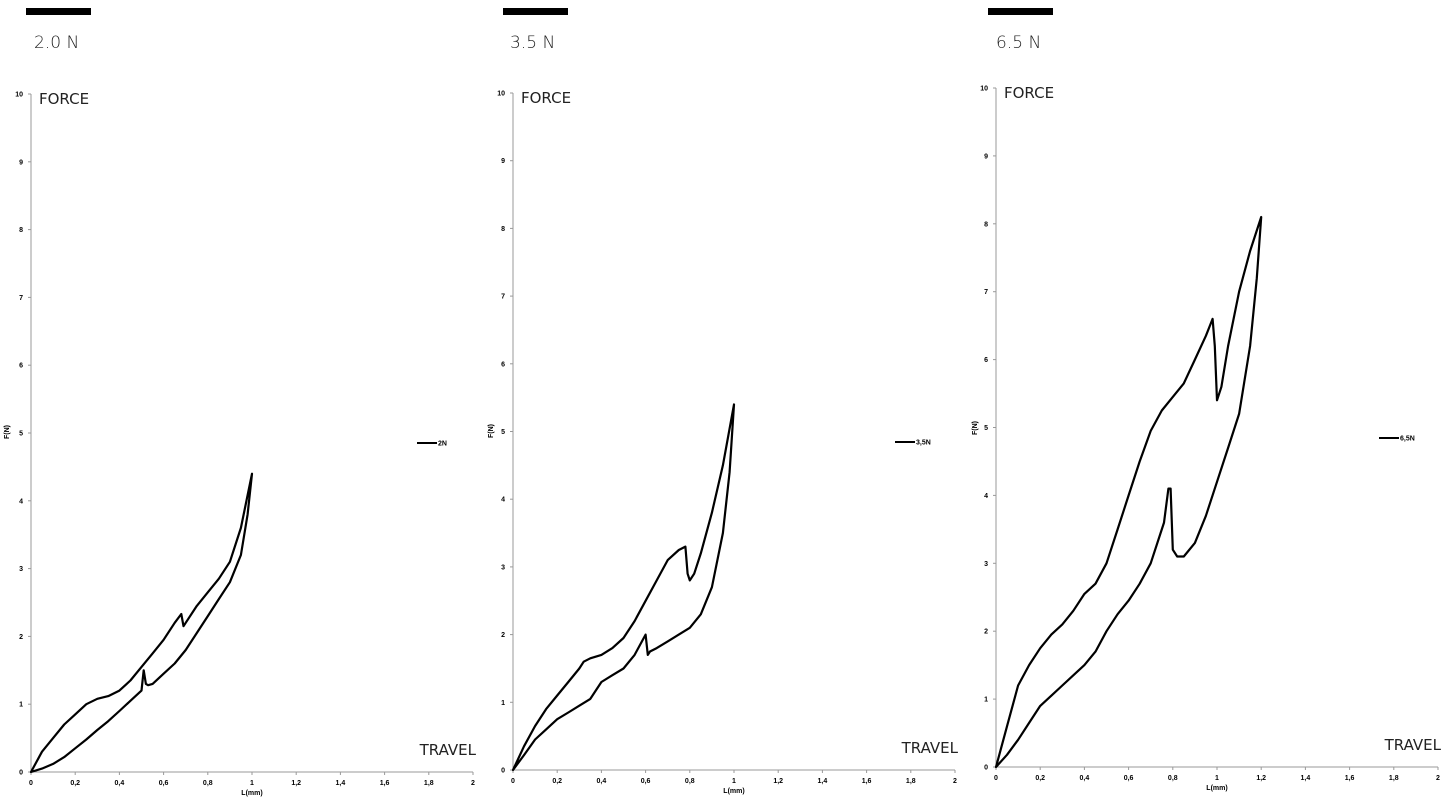 The image size is (1451, 798). What do you see at coordinates (1407, 439) in the screenshot?
I see `legend-label: 6,5N` at bounding box center [1407, 439].